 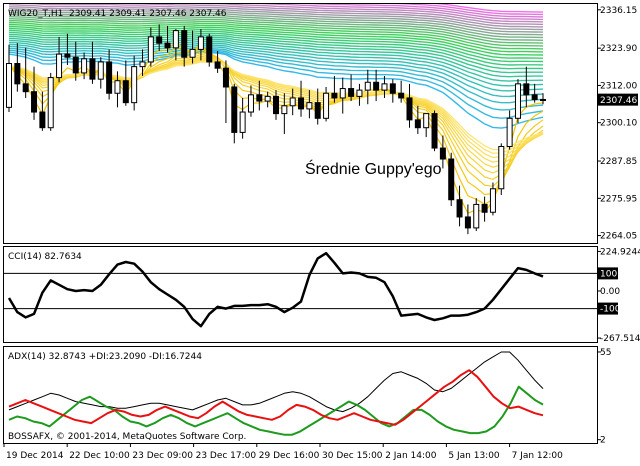 What do you see at coordinates (608, 308) in the screenshot?
I see `cci-level-marker` at bounding box center [608, 308].